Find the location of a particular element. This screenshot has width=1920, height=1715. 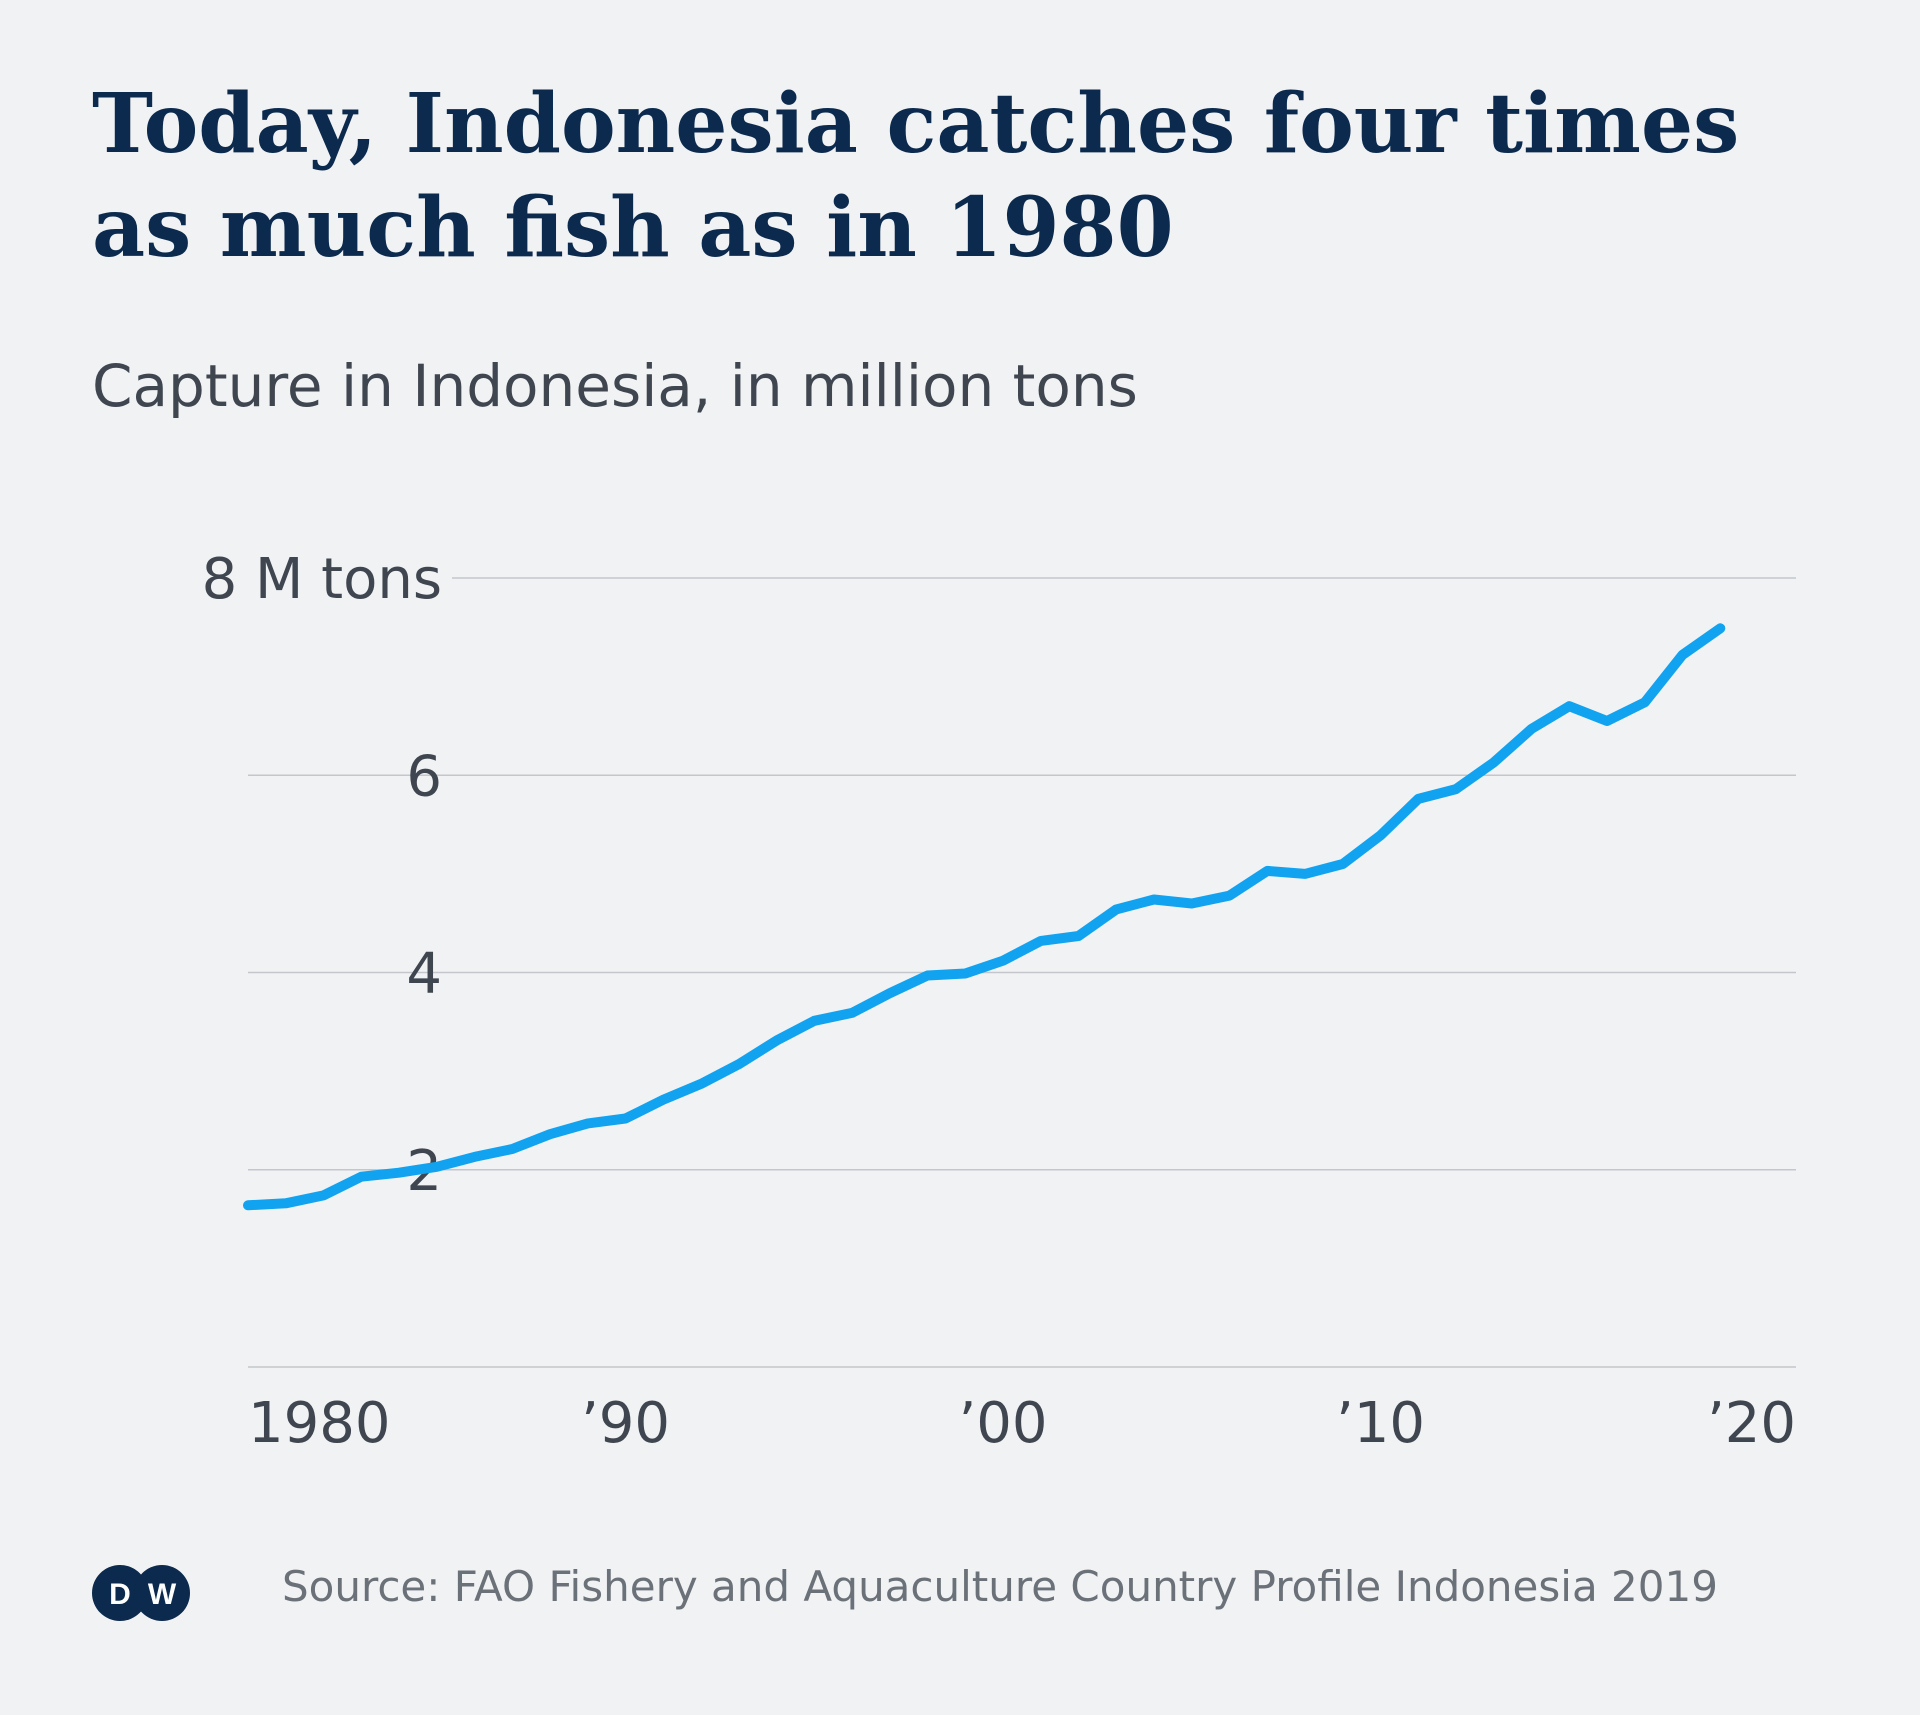

y-tick-label: 6 is located at coordinates (424, 776).